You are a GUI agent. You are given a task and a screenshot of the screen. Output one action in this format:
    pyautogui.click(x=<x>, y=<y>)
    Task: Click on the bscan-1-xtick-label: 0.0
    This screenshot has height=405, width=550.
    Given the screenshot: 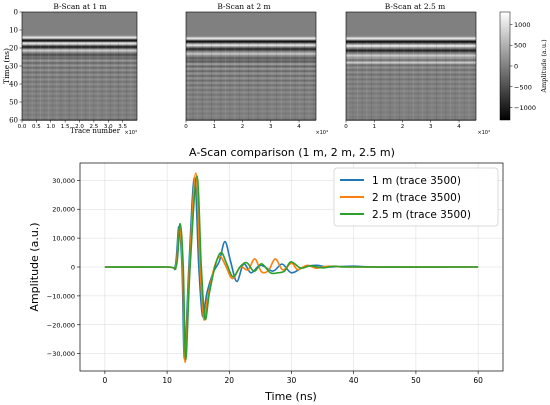 What is the action you would take?
    pyautogui.click(x=22, y=127)
    